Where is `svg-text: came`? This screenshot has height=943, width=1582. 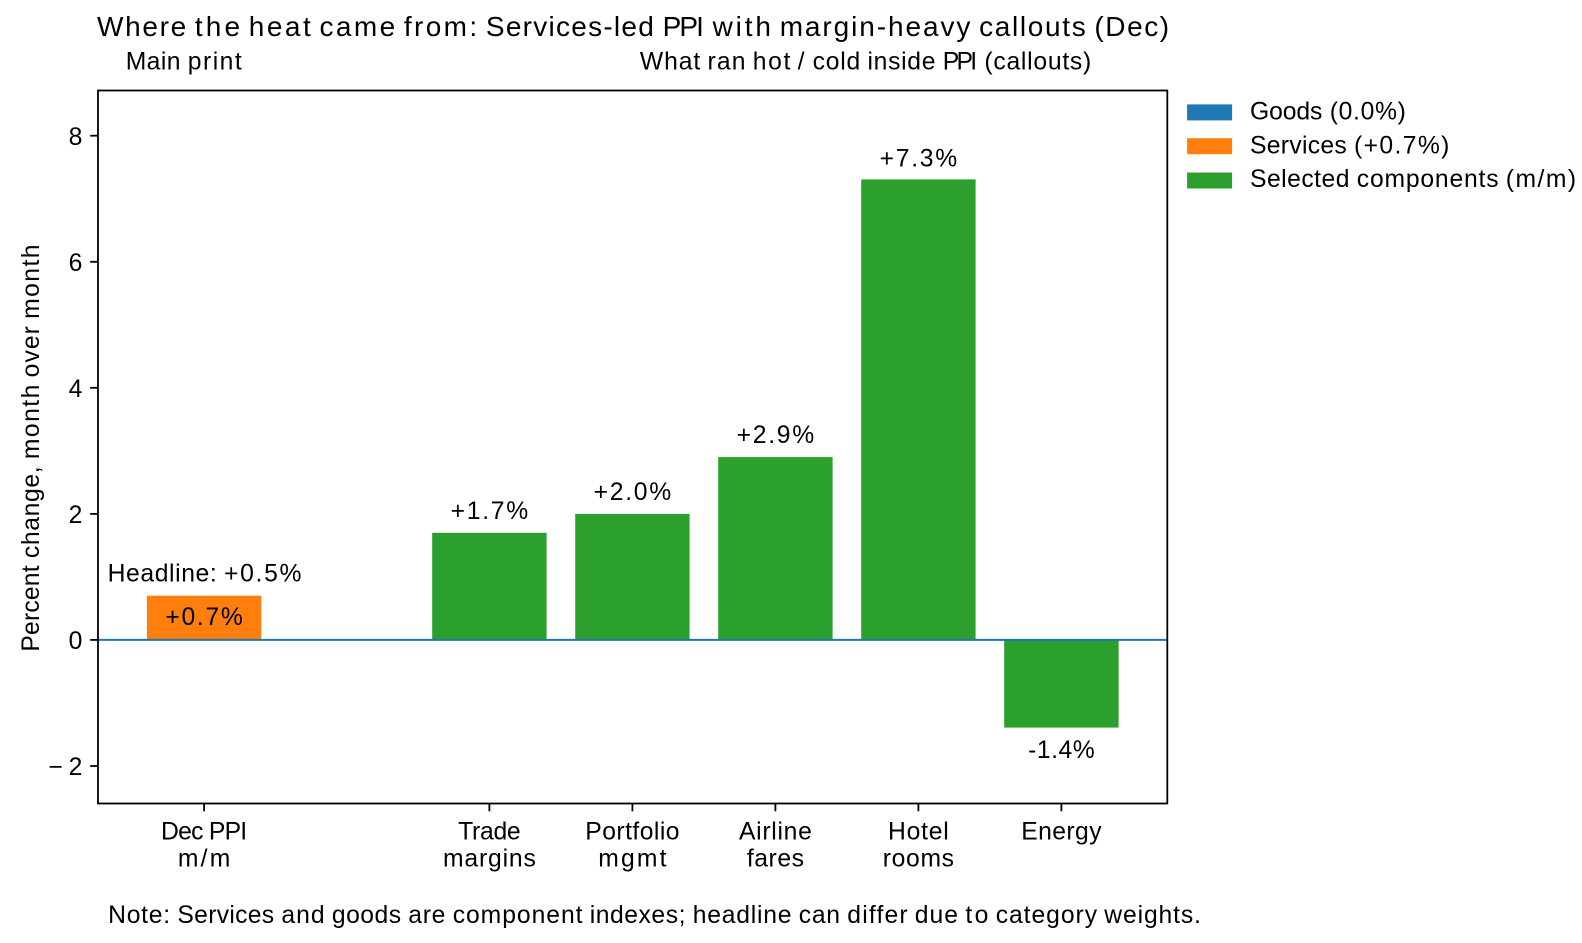 svg-text: came is located at coordinates (358, 26).